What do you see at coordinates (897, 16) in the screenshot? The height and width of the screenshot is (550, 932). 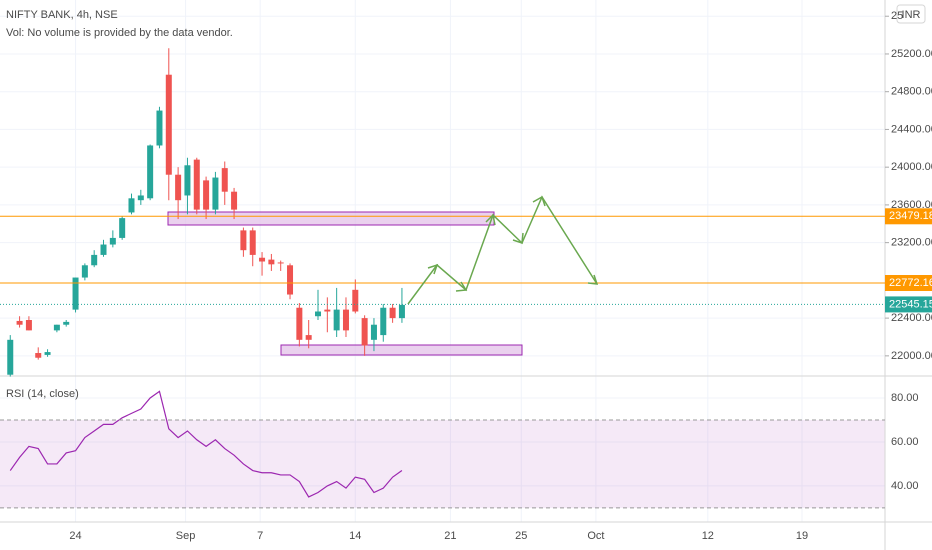 I see `y-tick-label: 25` at bounding box center [897, 16].